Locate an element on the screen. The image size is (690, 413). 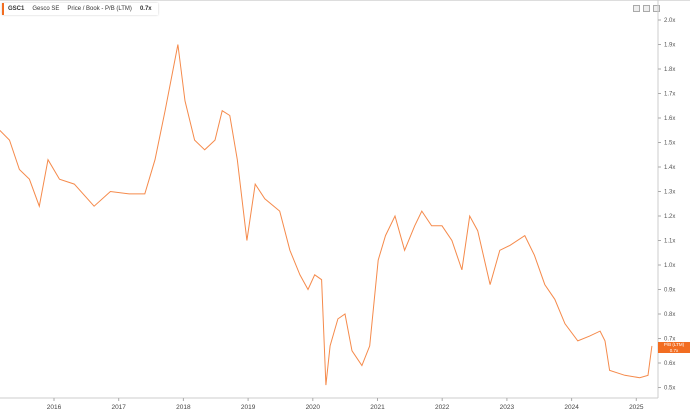
x-tick-label: 2022 is located at coordinates (442, 407).